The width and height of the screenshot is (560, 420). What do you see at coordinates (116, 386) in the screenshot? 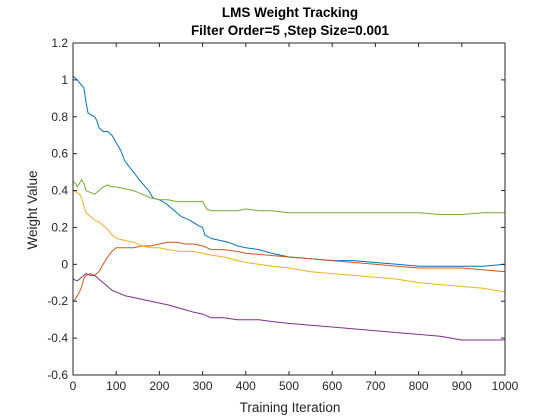
I see `x-tick-label: 100` at bounding box center [116, 386].